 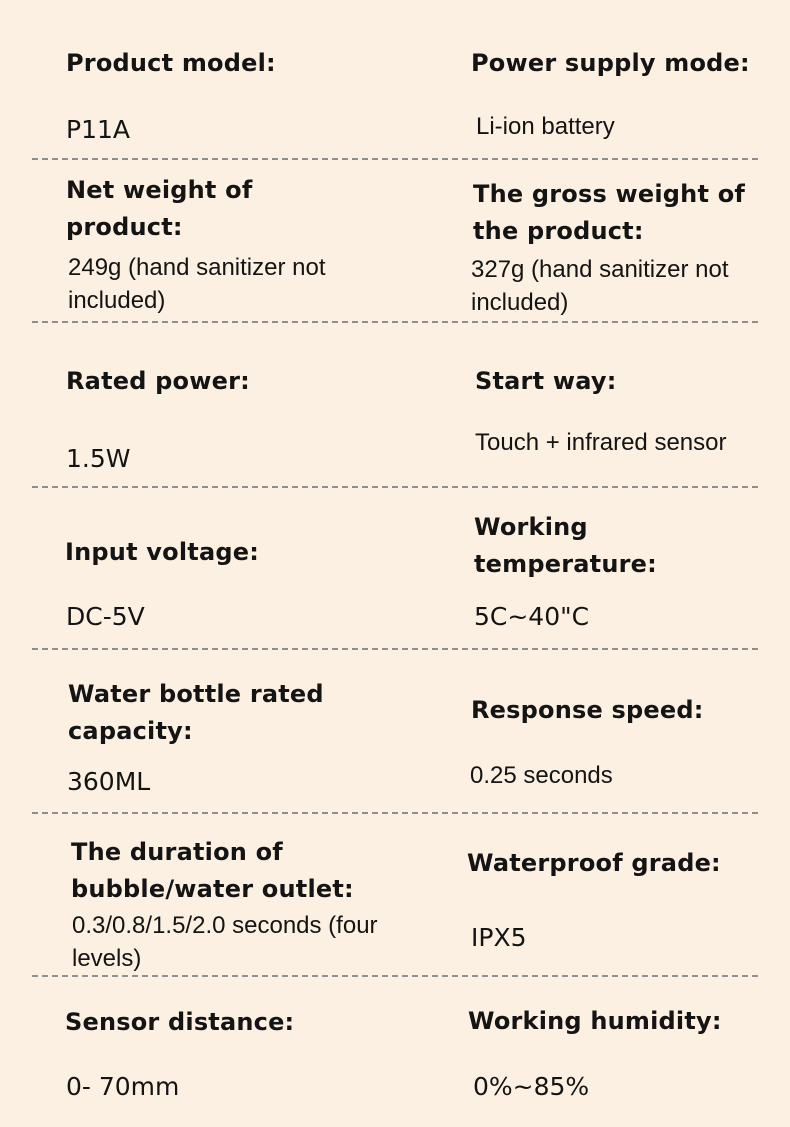 I want to click on spec-value-response-speed: 0.25 seconds, so click(x=541, y=775).